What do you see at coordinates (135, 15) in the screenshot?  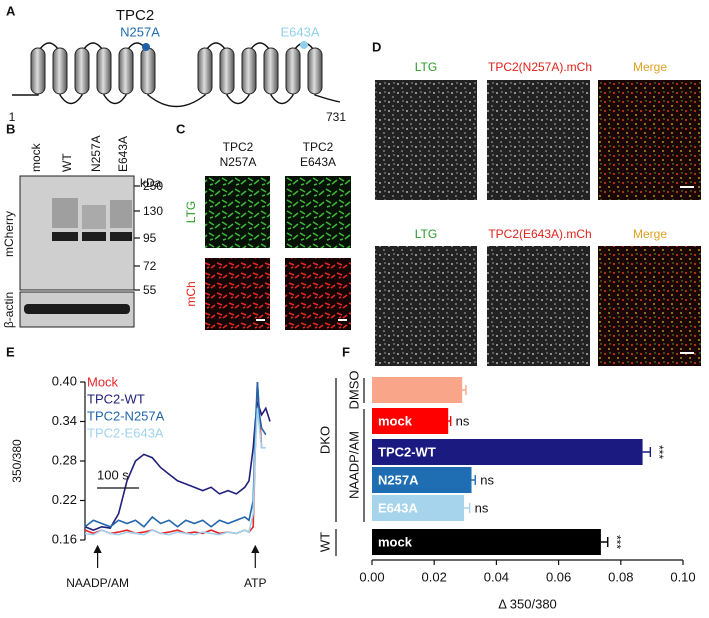 I see `panel-title: TPC2` at bounding box center [135, 15].